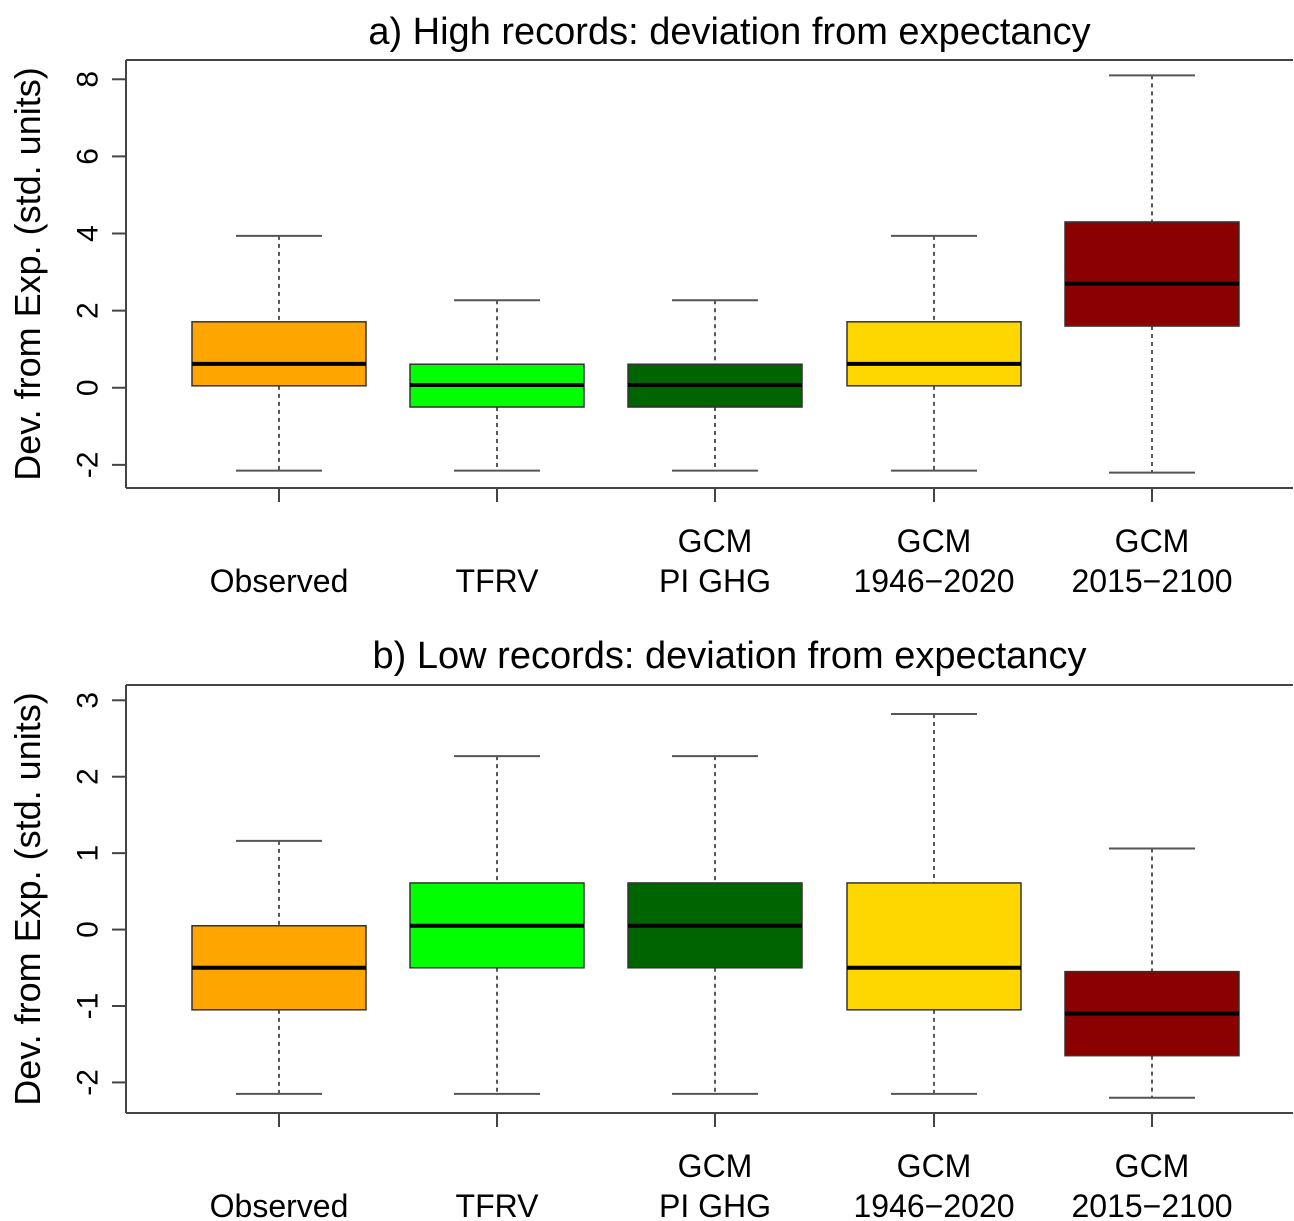  I want to click on y-tick-label: 1, so click(88, 853).